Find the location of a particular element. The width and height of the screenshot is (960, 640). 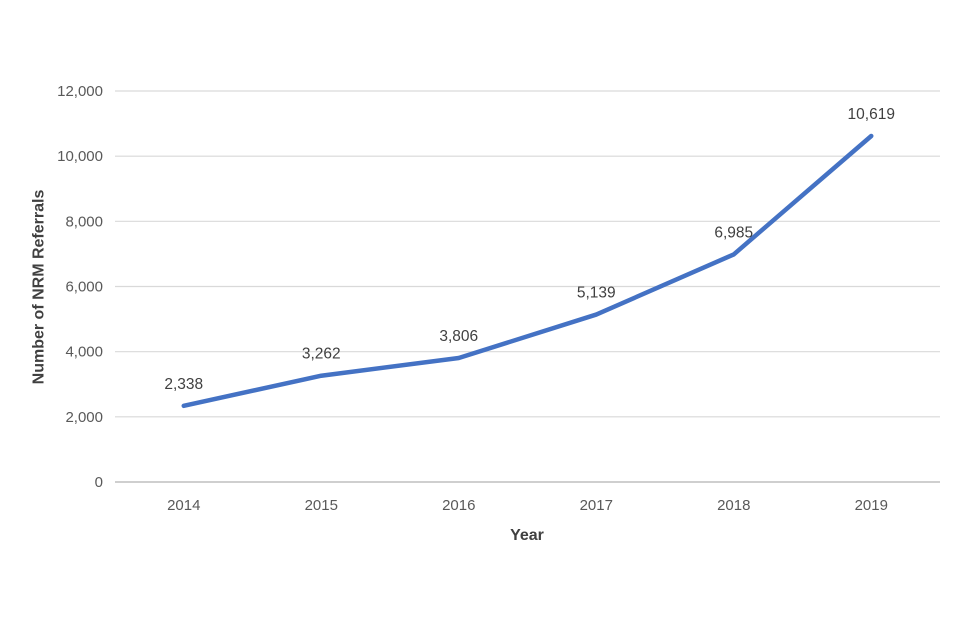

y-axis-title: Number of NRM Referrals is located at coordinates (39, 287).